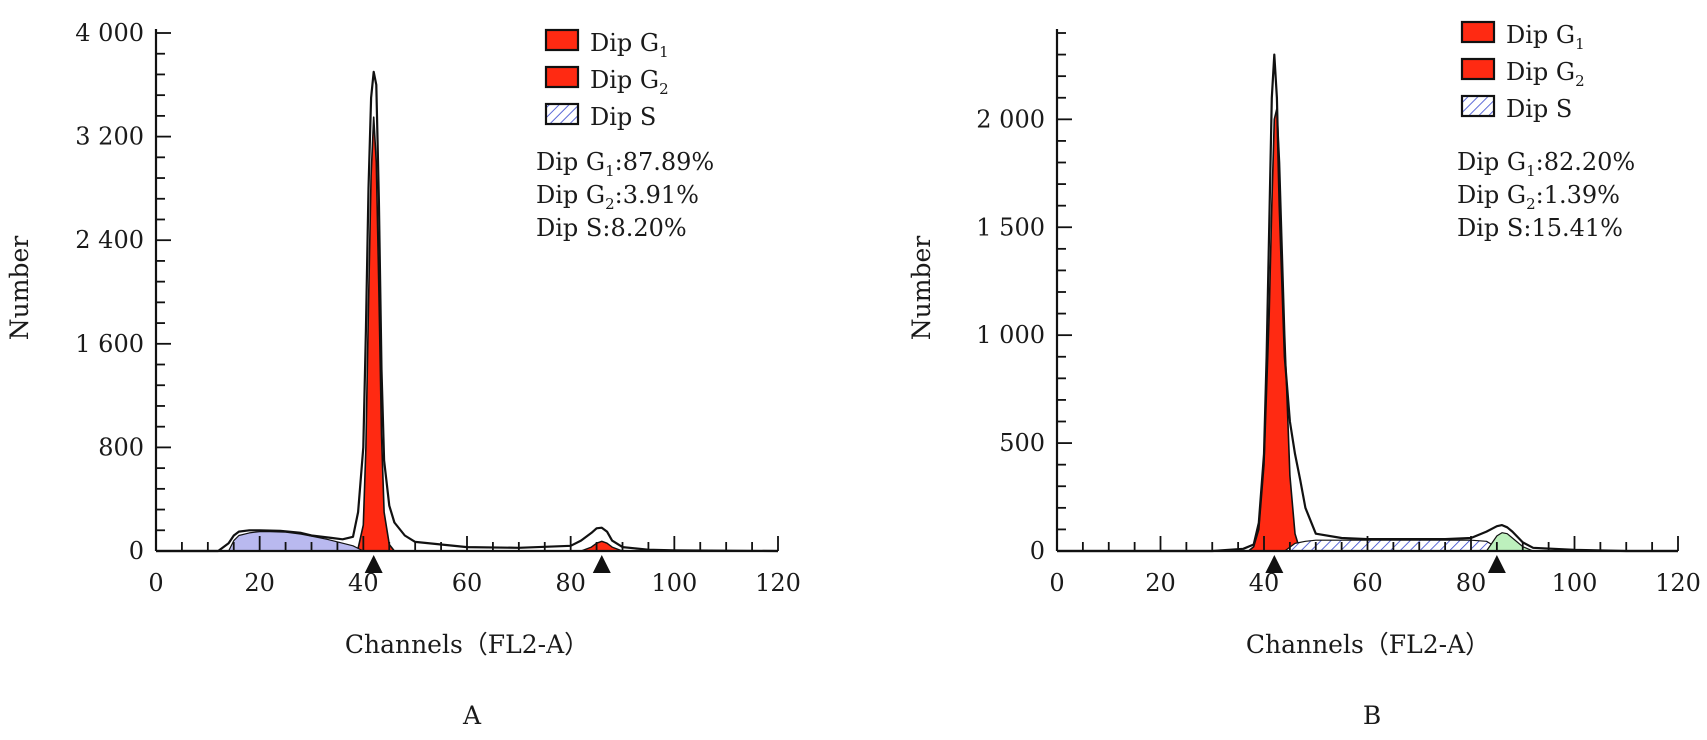  I want to click on stats-block: Dip G1:87.89%Dip G2:3.91%Dip S:8.20%, so click(625, 195).